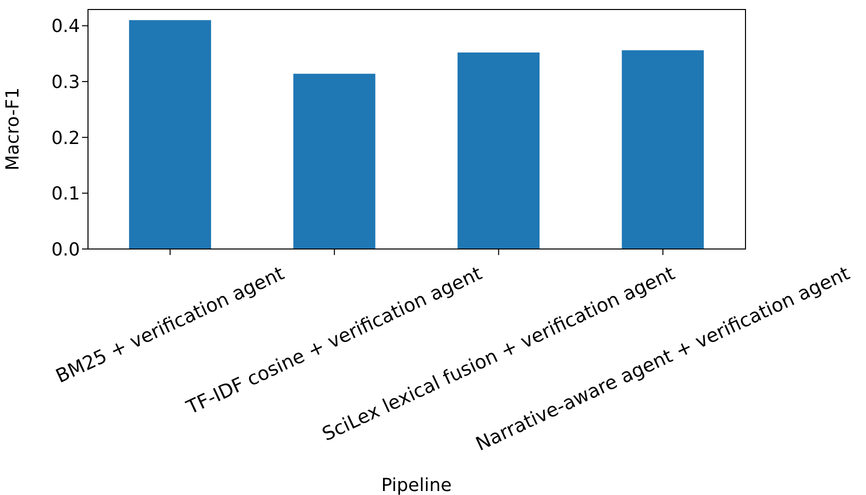  I want to click on x-axis-title: Pipeline, so click(416, 485).